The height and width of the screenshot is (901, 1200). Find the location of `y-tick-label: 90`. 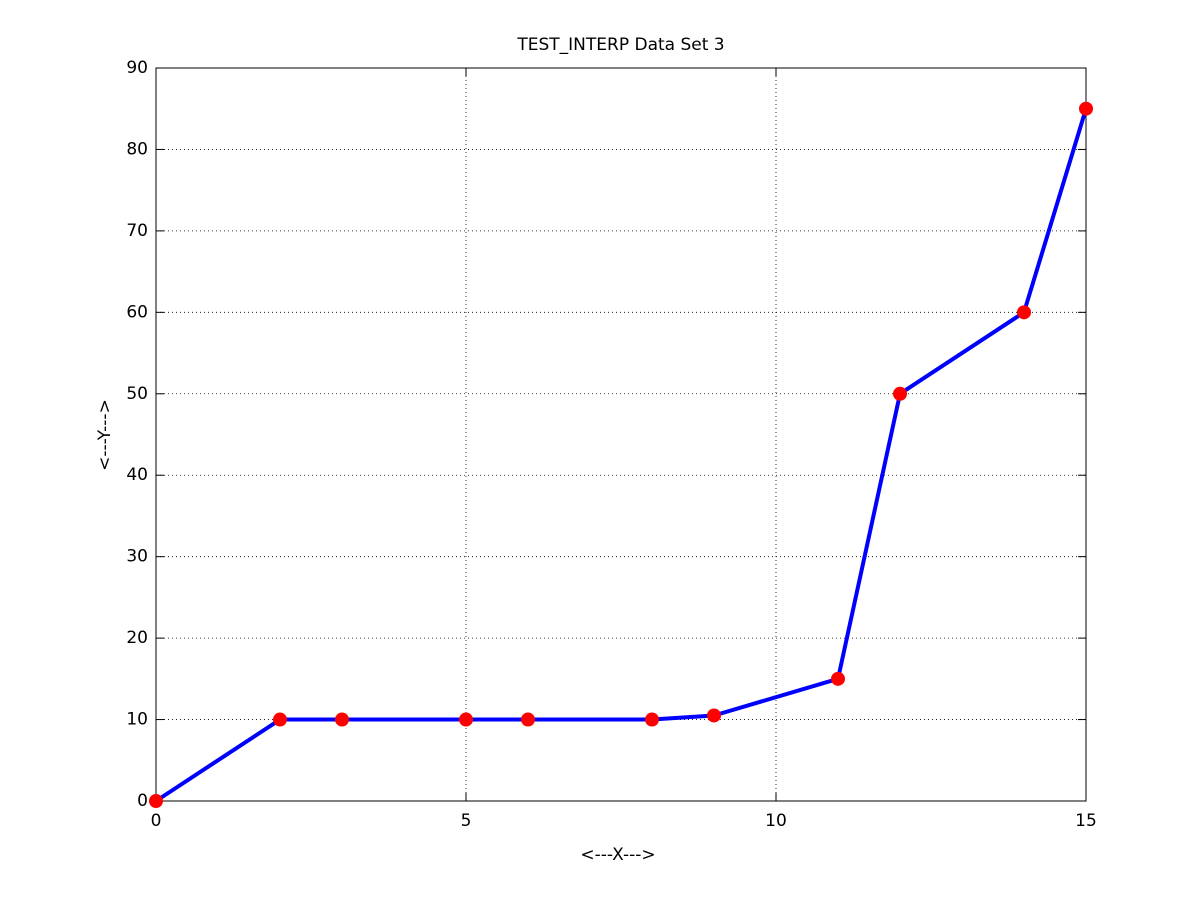

y-tick-label: 90 is located at coordinates (137, 68).